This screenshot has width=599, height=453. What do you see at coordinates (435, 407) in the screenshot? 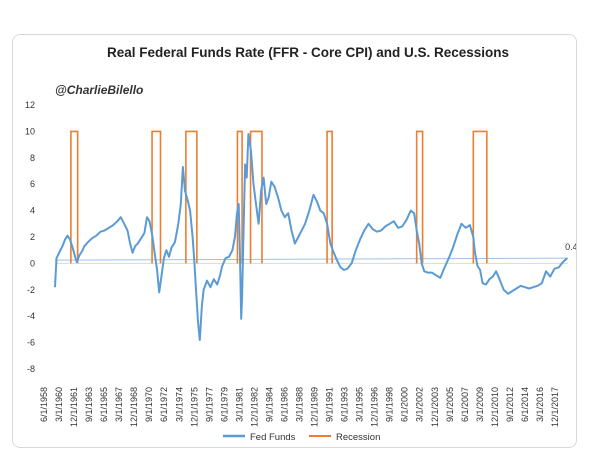
I see `x-tick-label: 12/1/2003` at bounding box center [435, 407].